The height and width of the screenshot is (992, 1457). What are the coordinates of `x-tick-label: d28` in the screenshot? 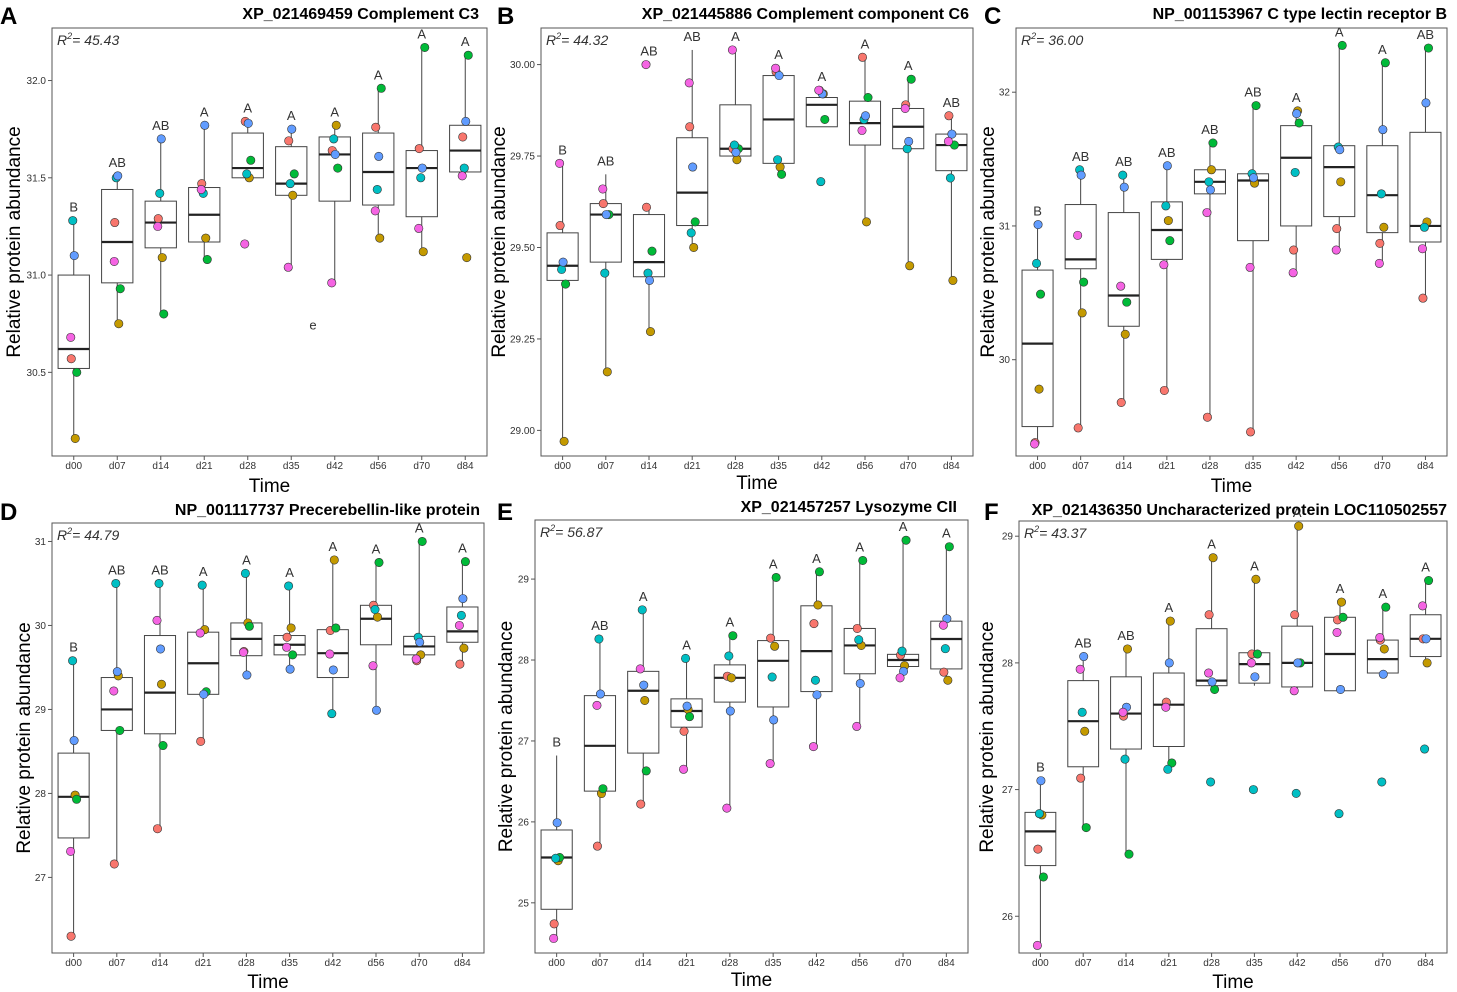 It's located at (247, 466).